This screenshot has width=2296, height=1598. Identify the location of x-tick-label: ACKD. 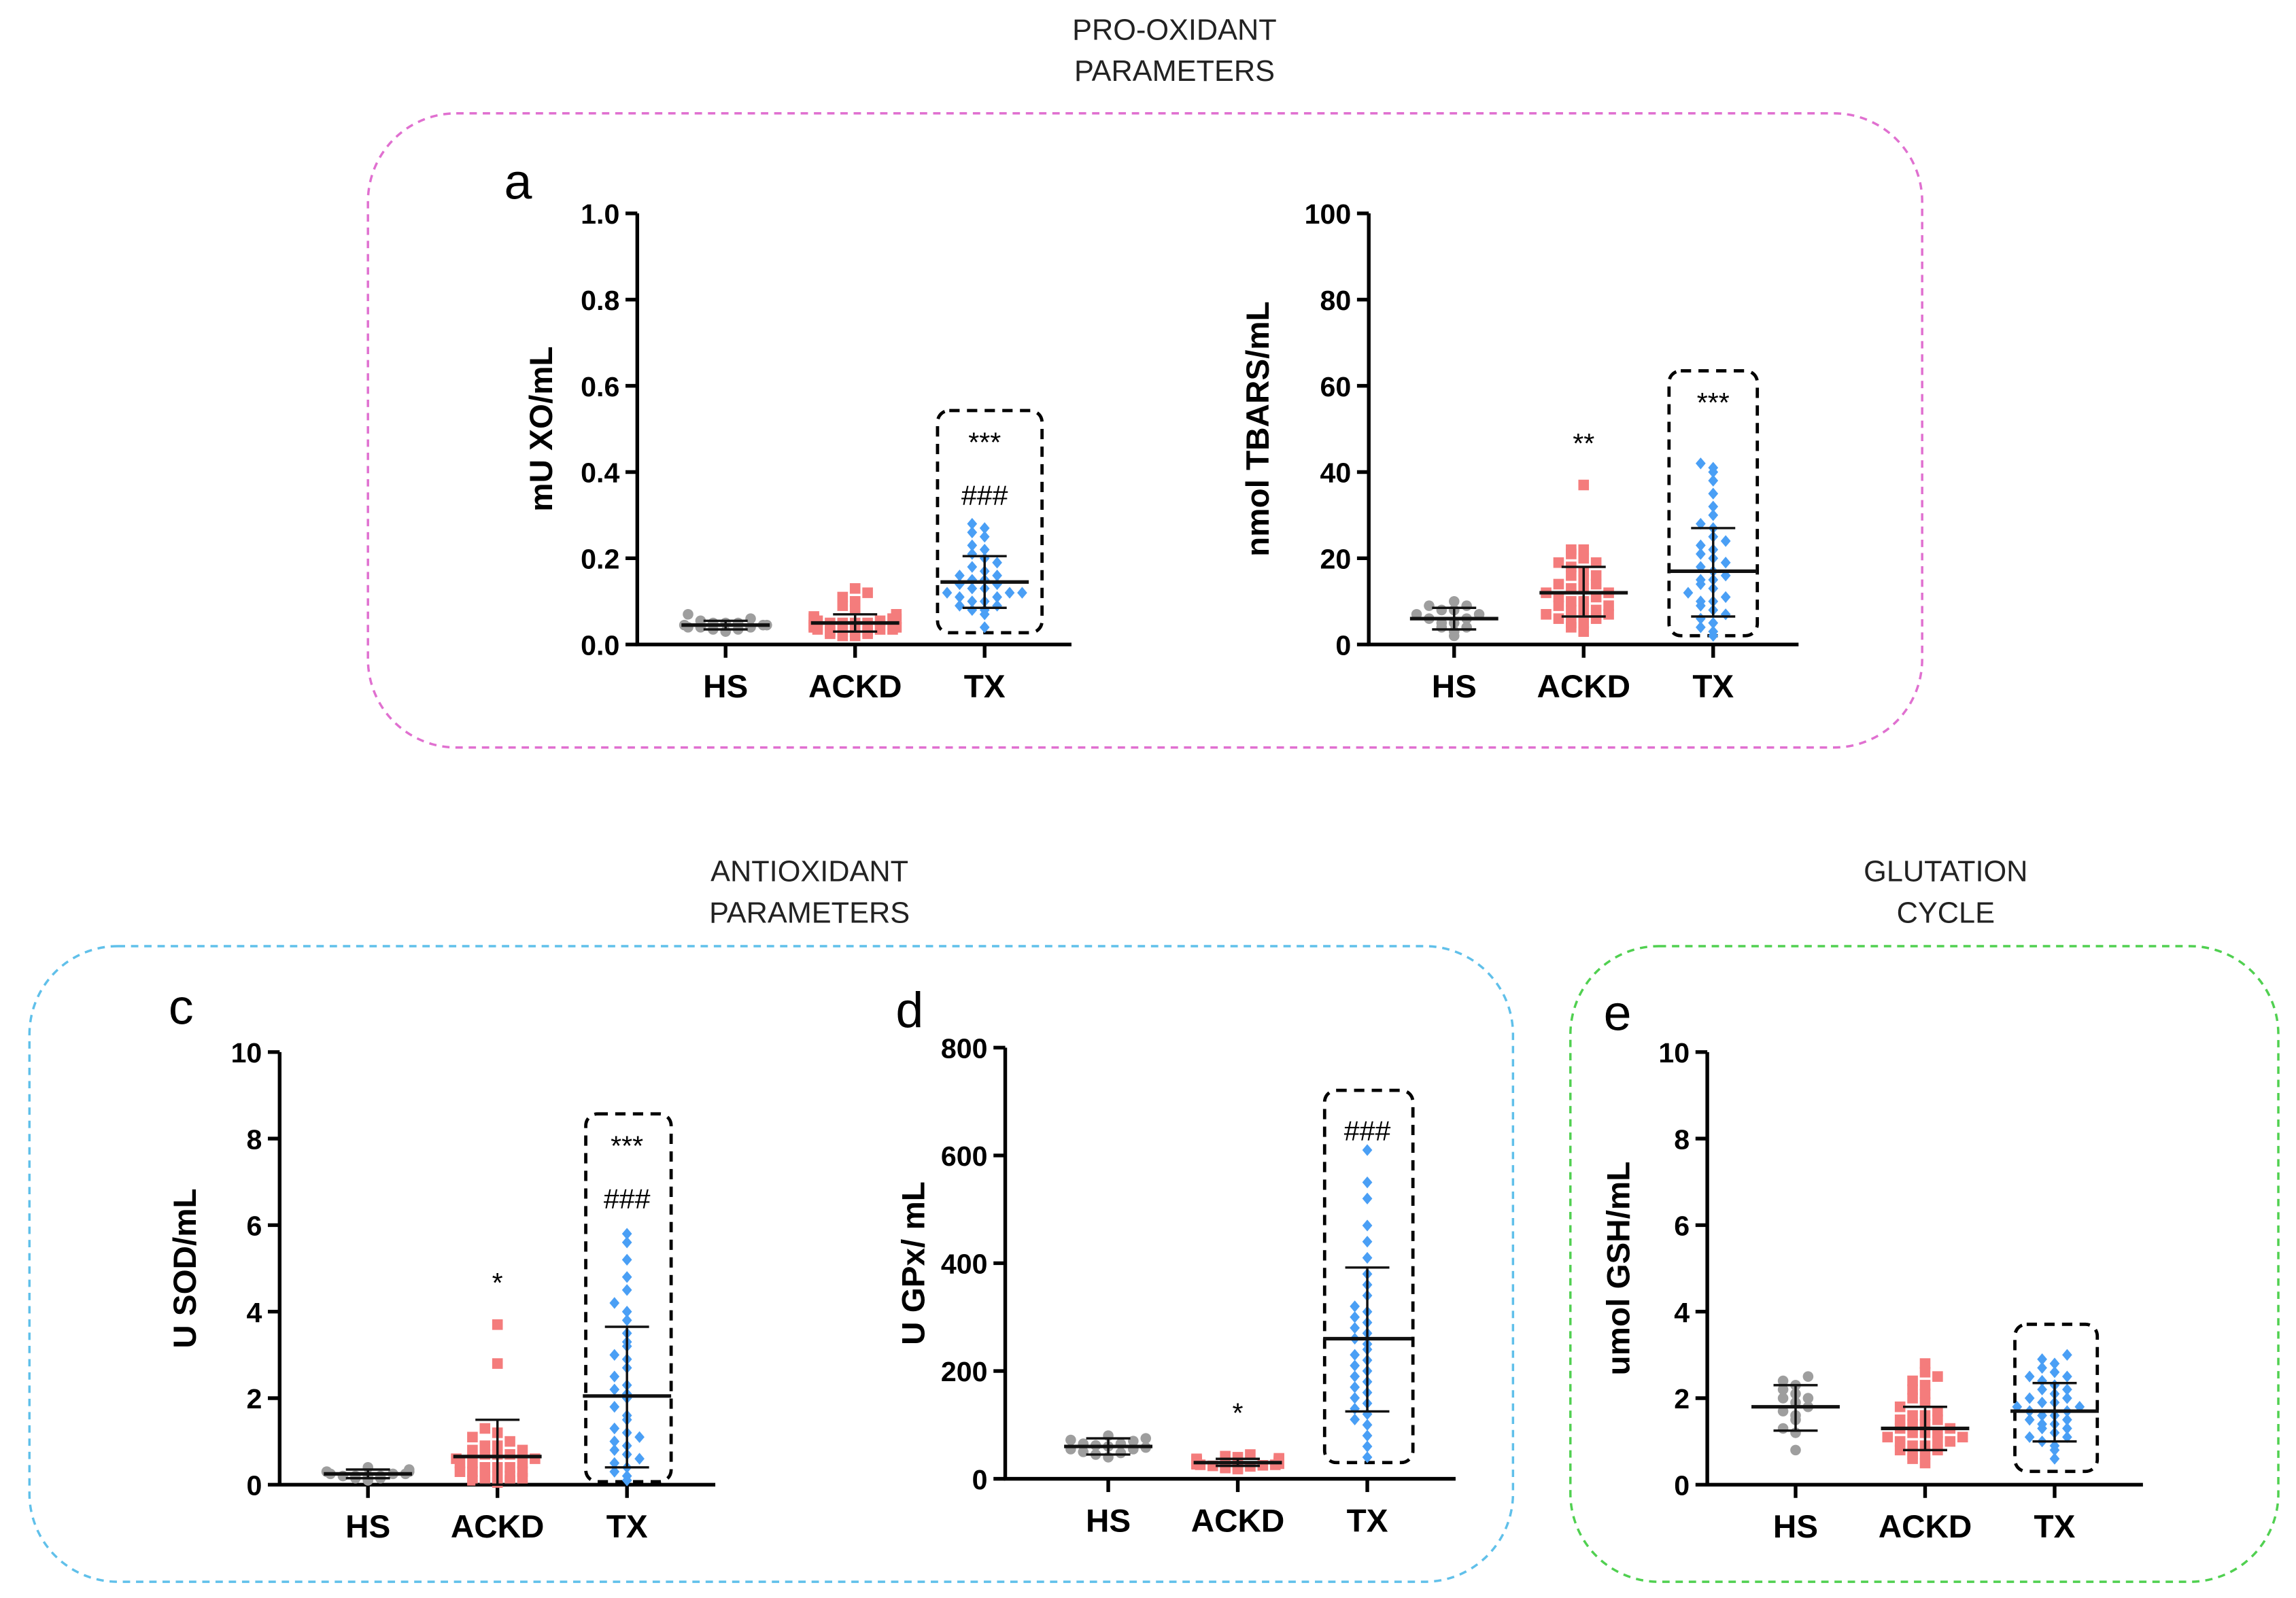
(1926, 1527).